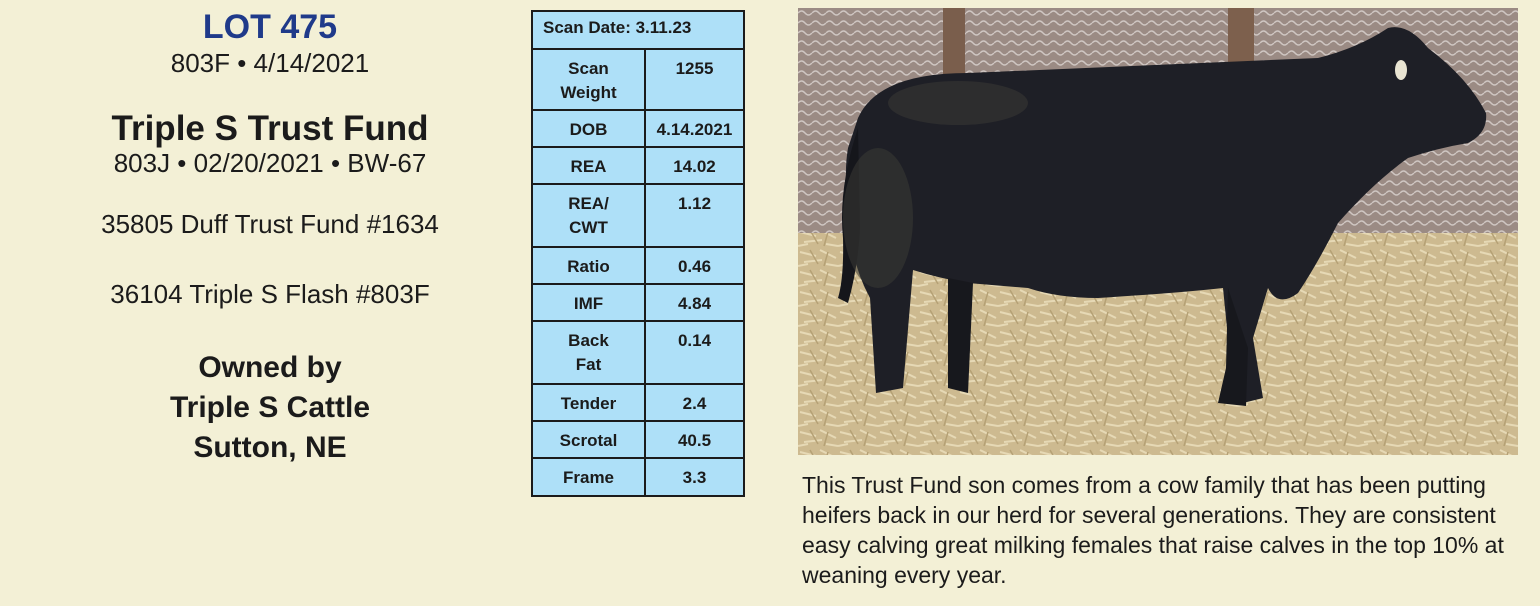 The image size is (1540, 606). I want to click on lot-subtitle: 803F • 4/14/2021, so click(270, 63).